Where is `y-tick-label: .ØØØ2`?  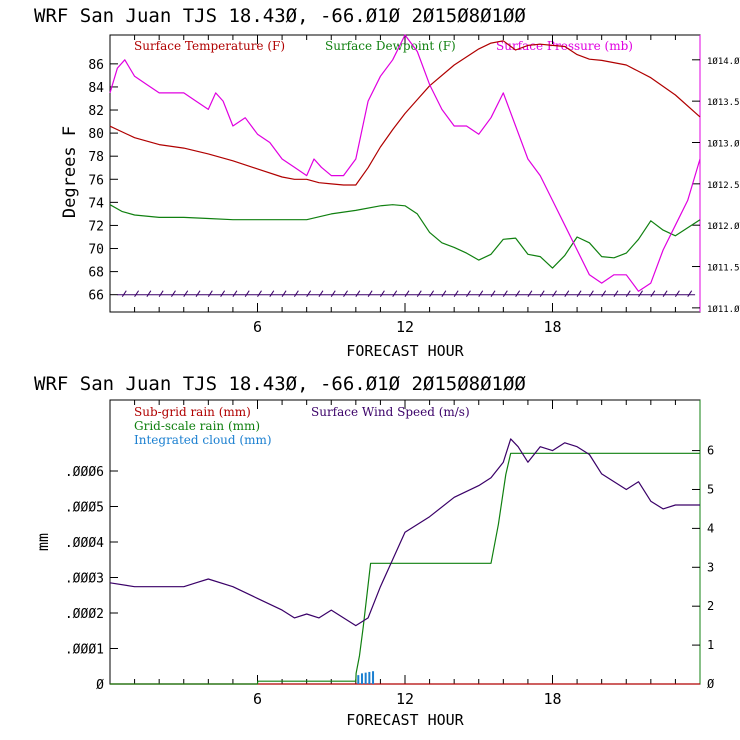
y-tick-label: .ØØØ2 is located at coordinates (84, 614).